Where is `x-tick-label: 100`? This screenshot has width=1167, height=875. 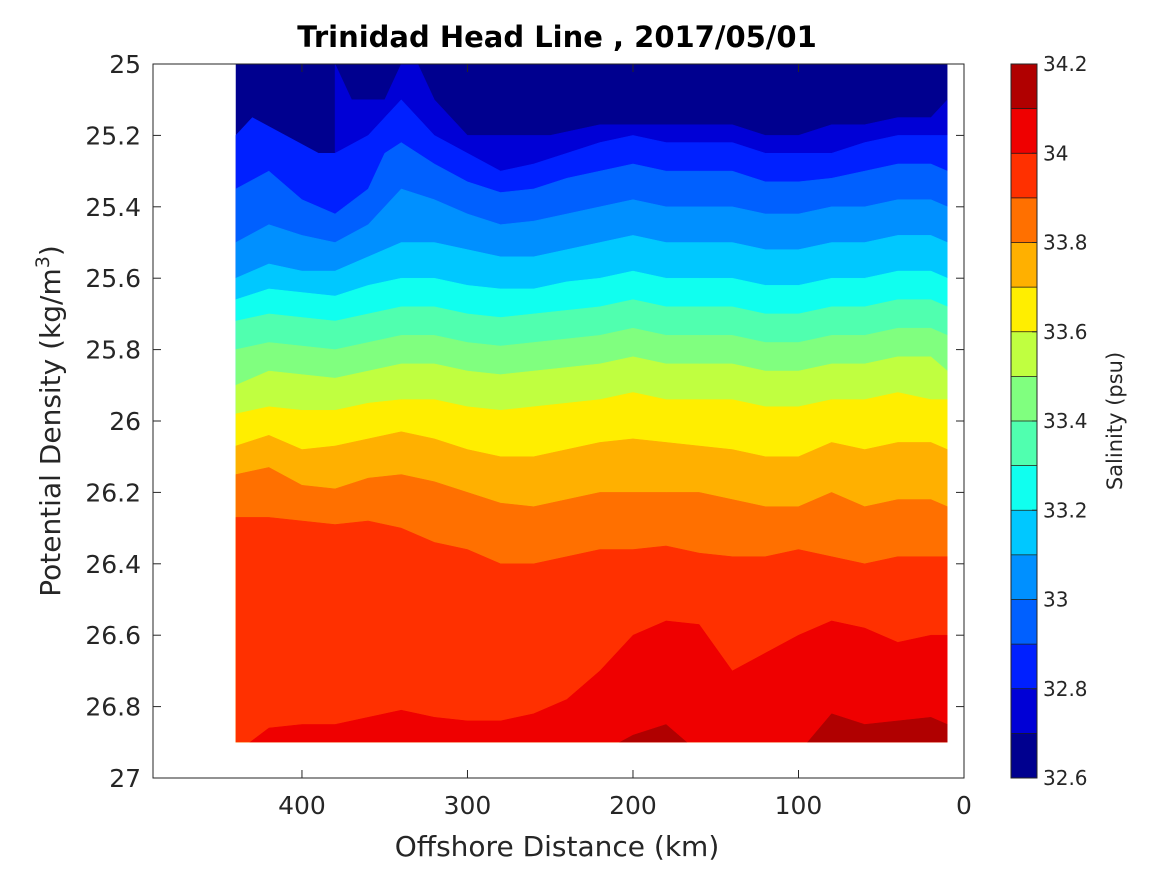 x-tick-label: 100 is located at coordinates (799, 805).